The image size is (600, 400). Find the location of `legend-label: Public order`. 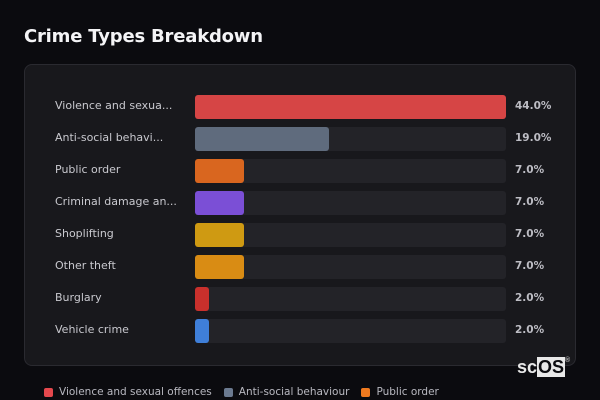

legend-label: Public order is located at coordinates (407, 392).